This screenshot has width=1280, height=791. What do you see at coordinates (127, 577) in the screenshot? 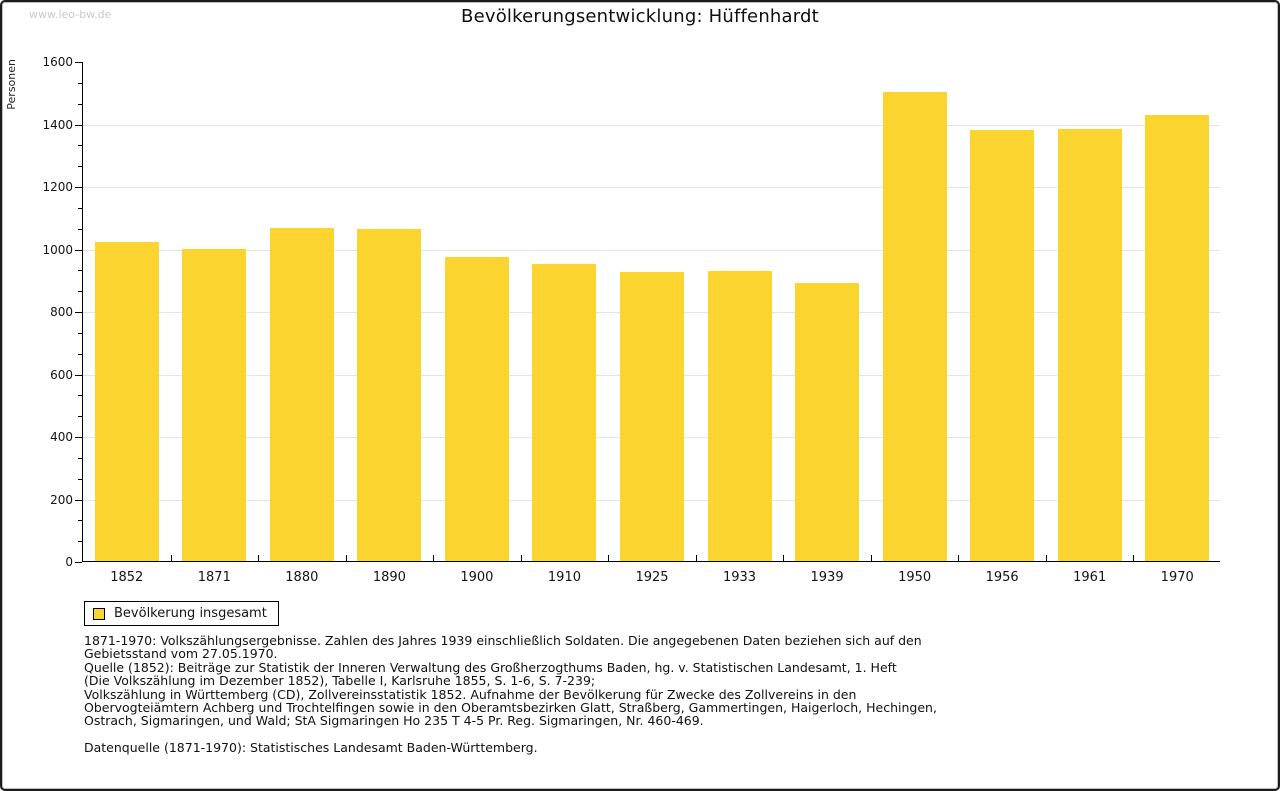
I see `x-tick-label: 1852` at bounding box center [127, 577].